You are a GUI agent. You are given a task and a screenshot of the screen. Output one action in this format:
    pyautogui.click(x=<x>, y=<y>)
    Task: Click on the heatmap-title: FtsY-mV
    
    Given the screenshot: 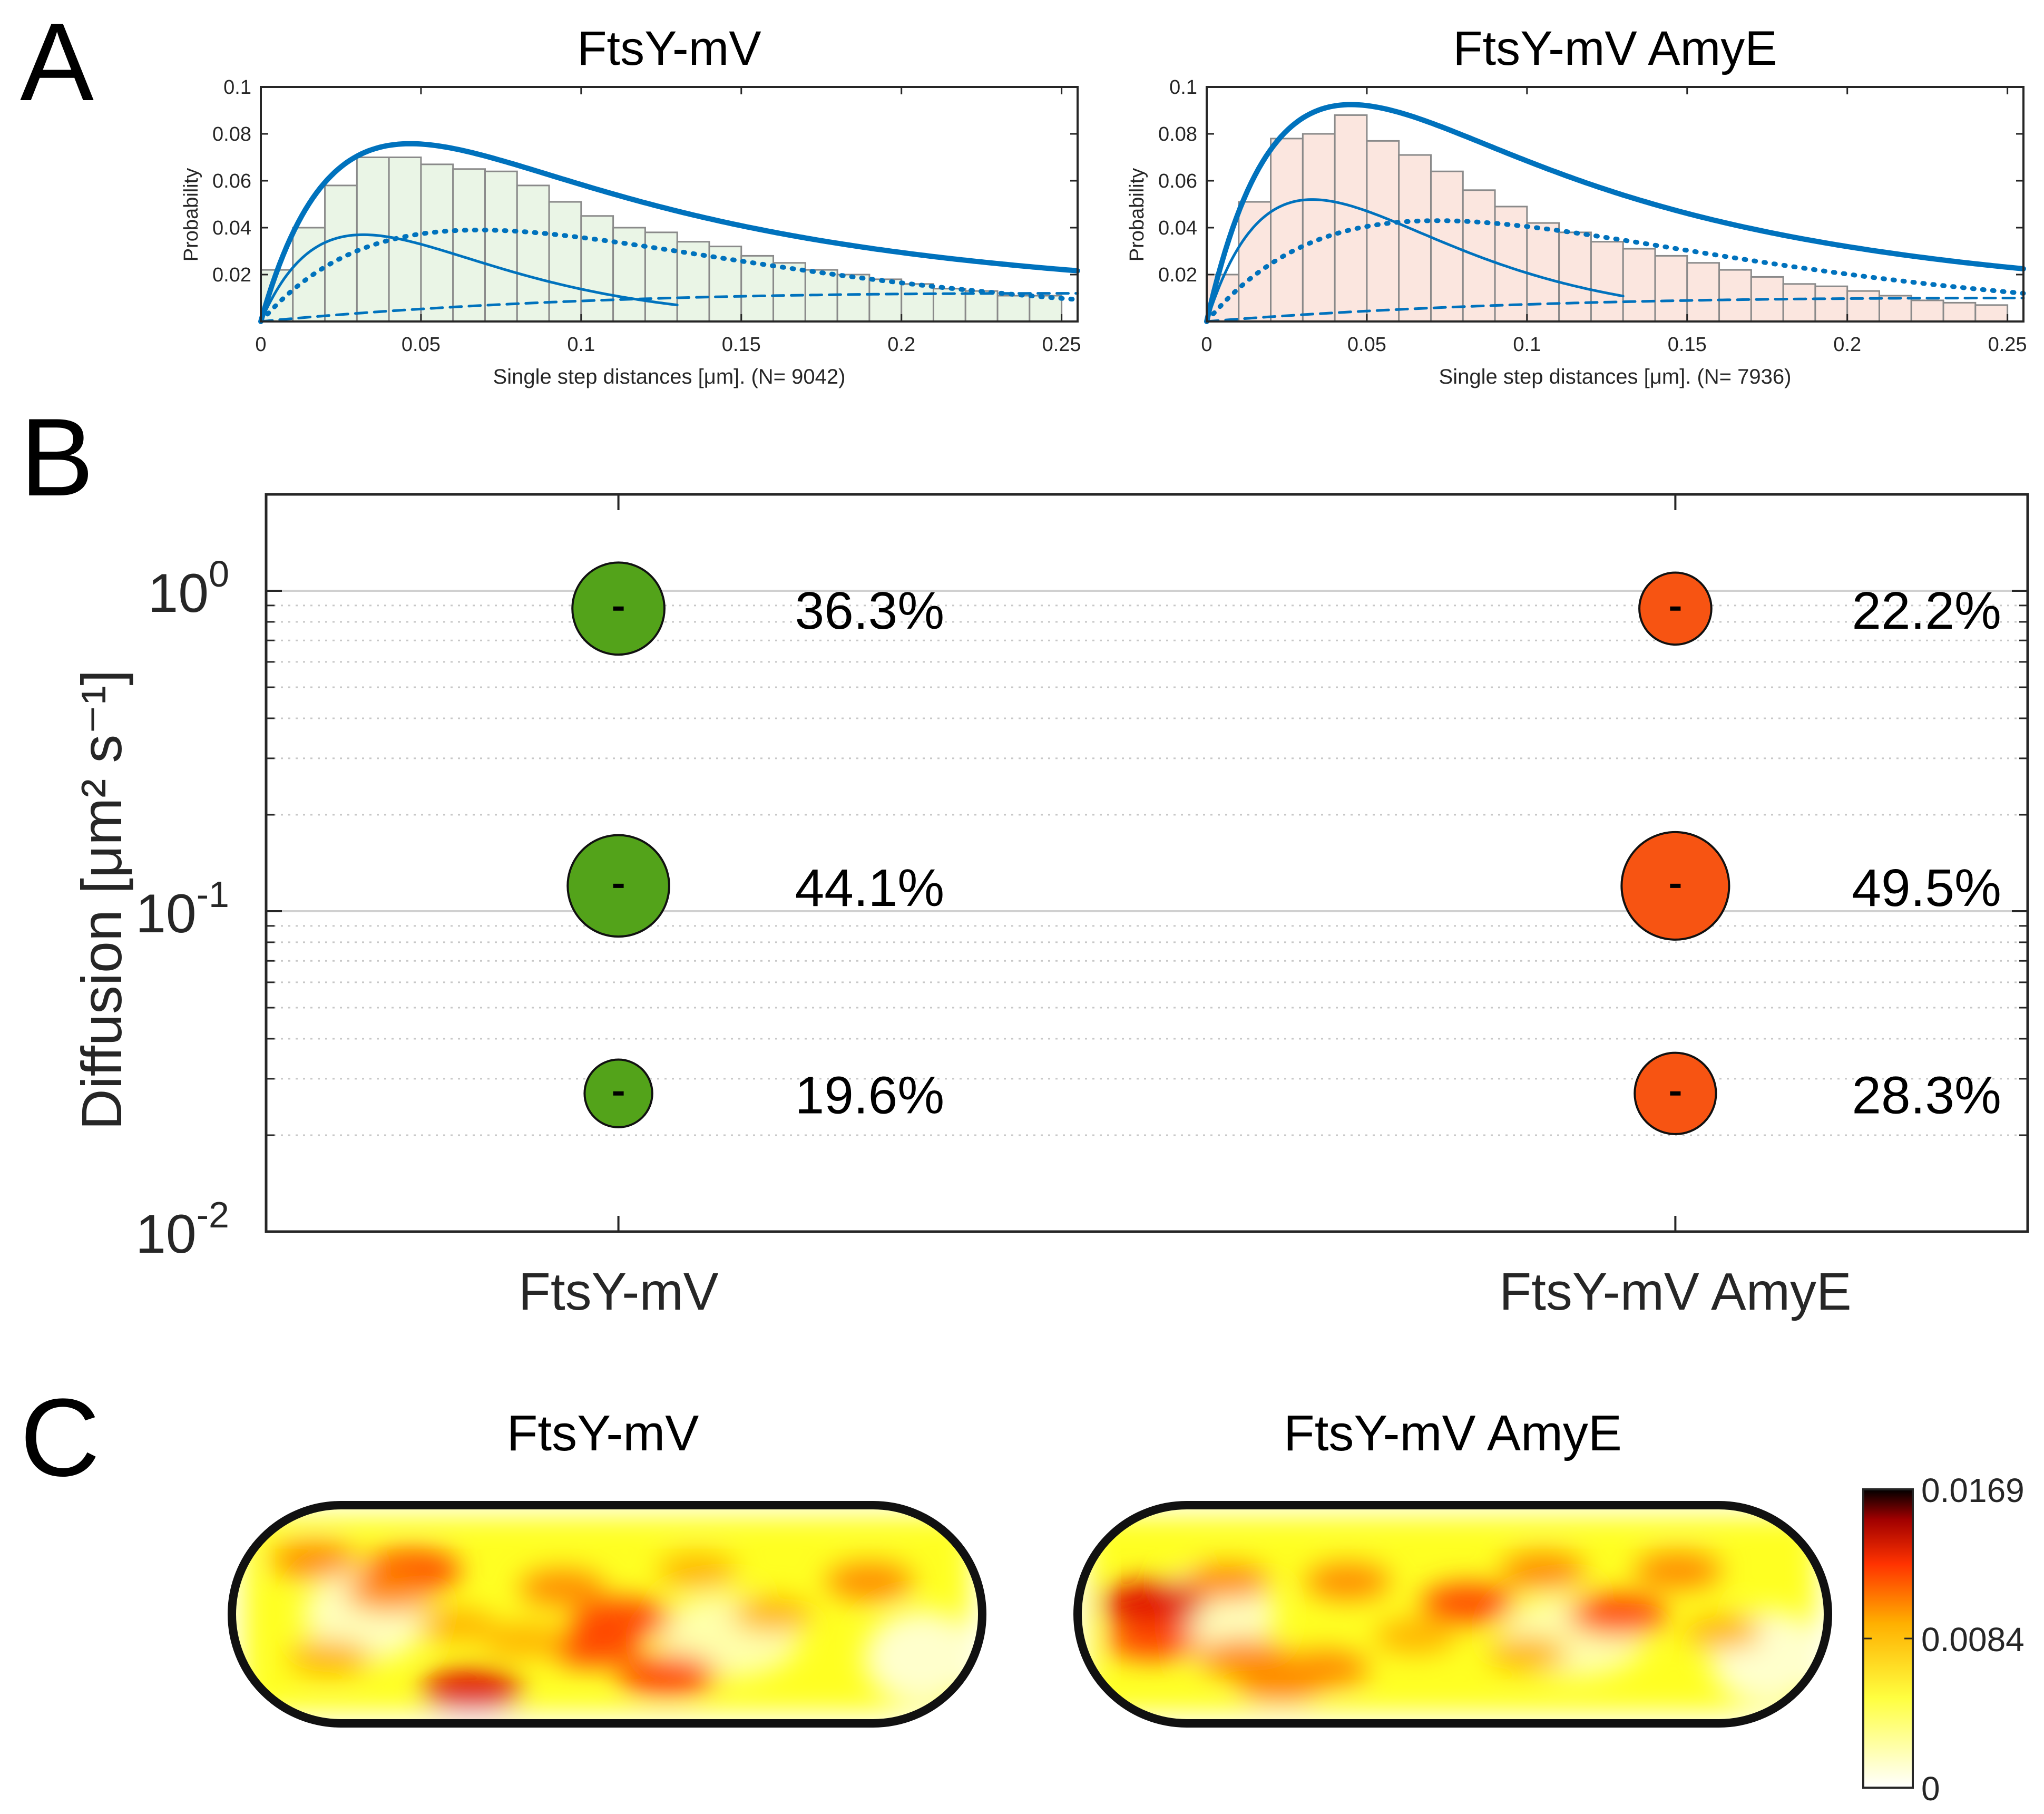 What is the action you would take?
    pyautogui.click(x=603, y=1433)
    